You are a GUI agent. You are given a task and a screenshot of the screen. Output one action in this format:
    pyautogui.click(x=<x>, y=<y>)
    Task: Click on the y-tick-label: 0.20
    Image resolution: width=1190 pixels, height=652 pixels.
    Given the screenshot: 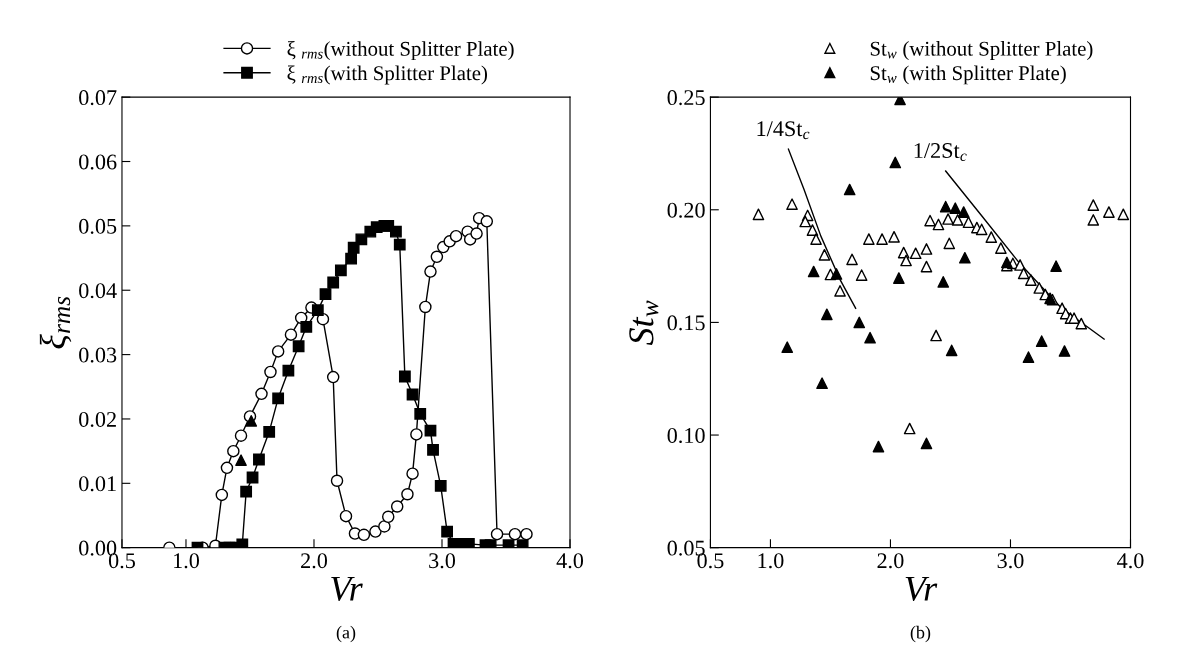 What is the action you would take?
    pyautogui.click(x=686, y=210)
    